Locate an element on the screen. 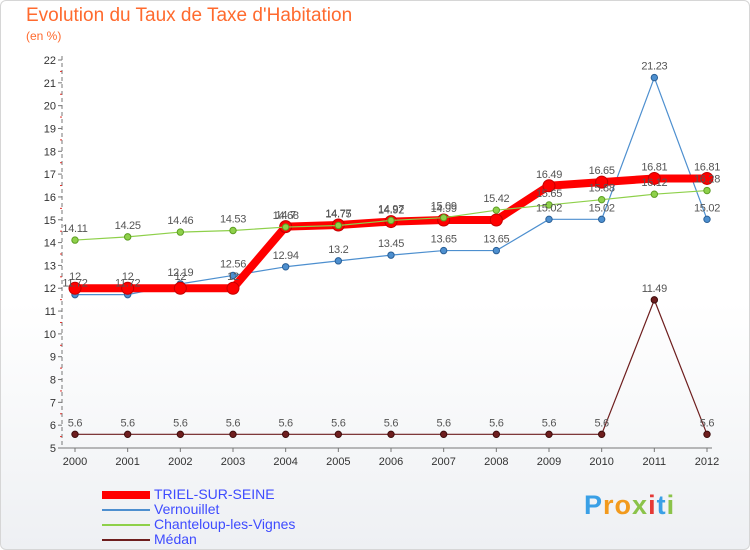 The height and width of the screenshot is (550, 750). y-tick-label: 21 is located at coordinates (50, 84).